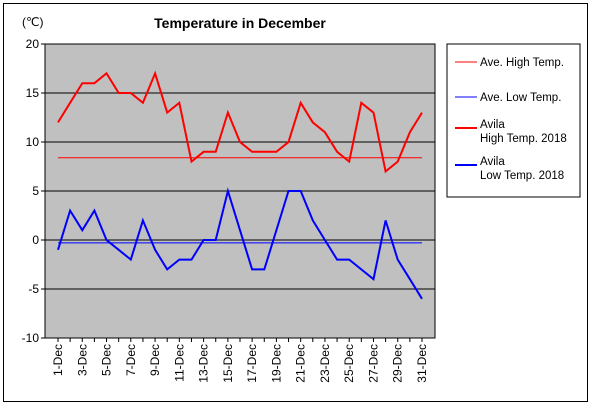 The image size is (593, 408). What do you see at coordinates (522, 63) in the screenshot?
I see `legend-label: Ave. High Temp.` at bounding box center [522, 63].